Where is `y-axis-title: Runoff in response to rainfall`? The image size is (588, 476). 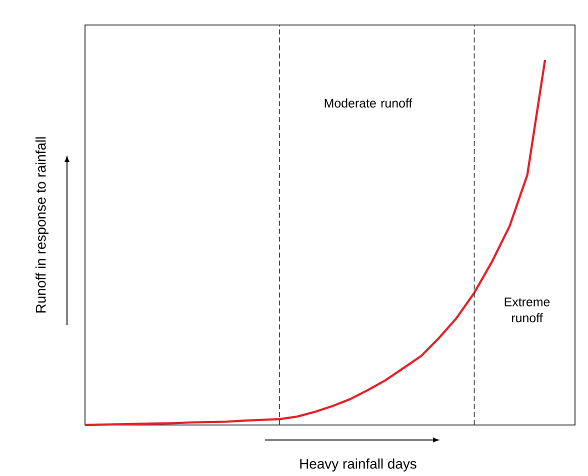 y-axis-title: Runoff in response to rainfall is located at coordinates (42, 224).